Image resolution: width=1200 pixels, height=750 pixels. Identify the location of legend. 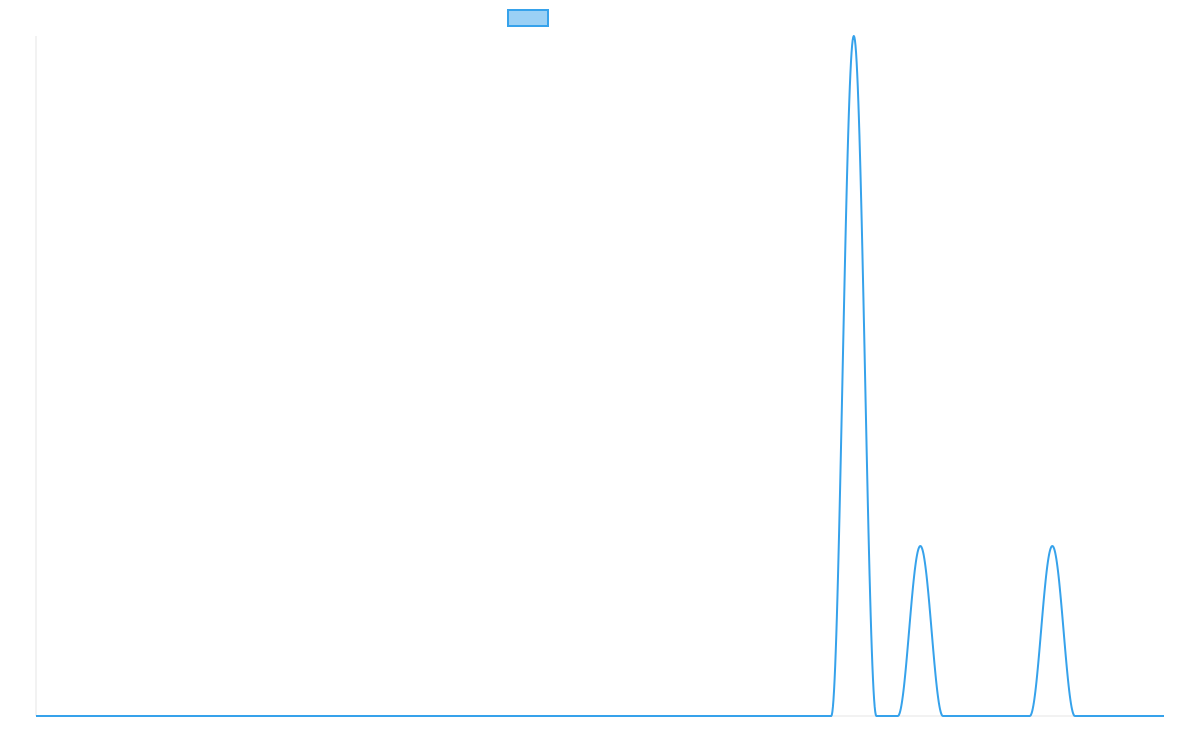
(528, 18).